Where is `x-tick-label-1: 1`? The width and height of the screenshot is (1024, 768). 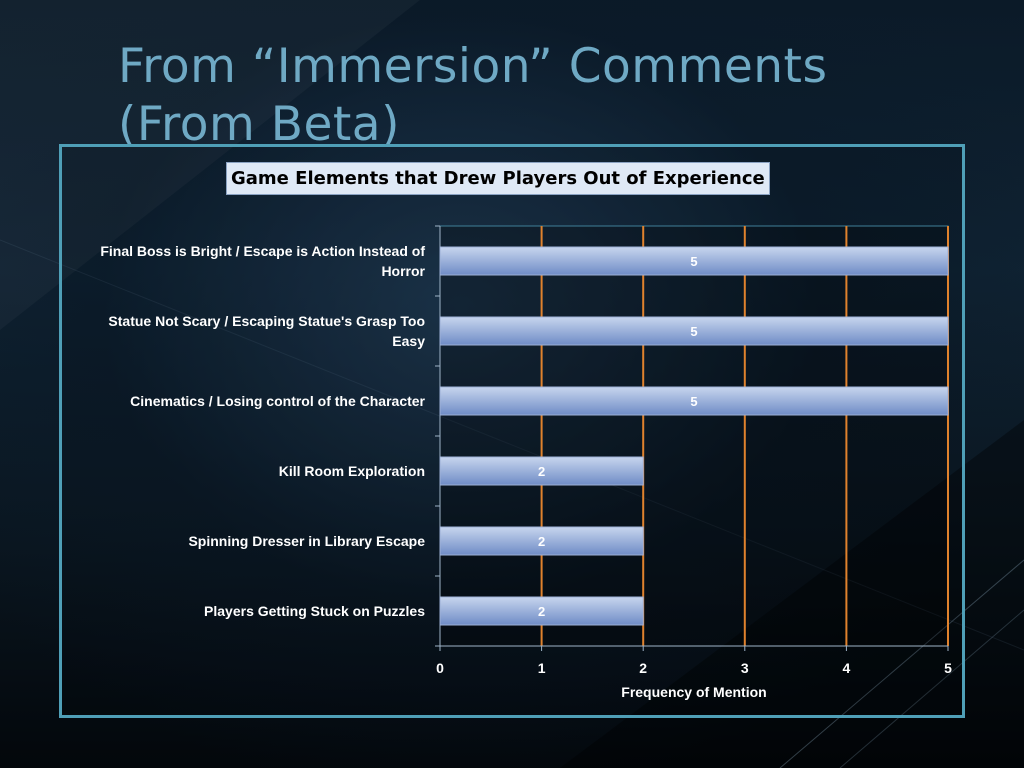 x-tick-label-1: 1 is located at coordinates (542, 668).